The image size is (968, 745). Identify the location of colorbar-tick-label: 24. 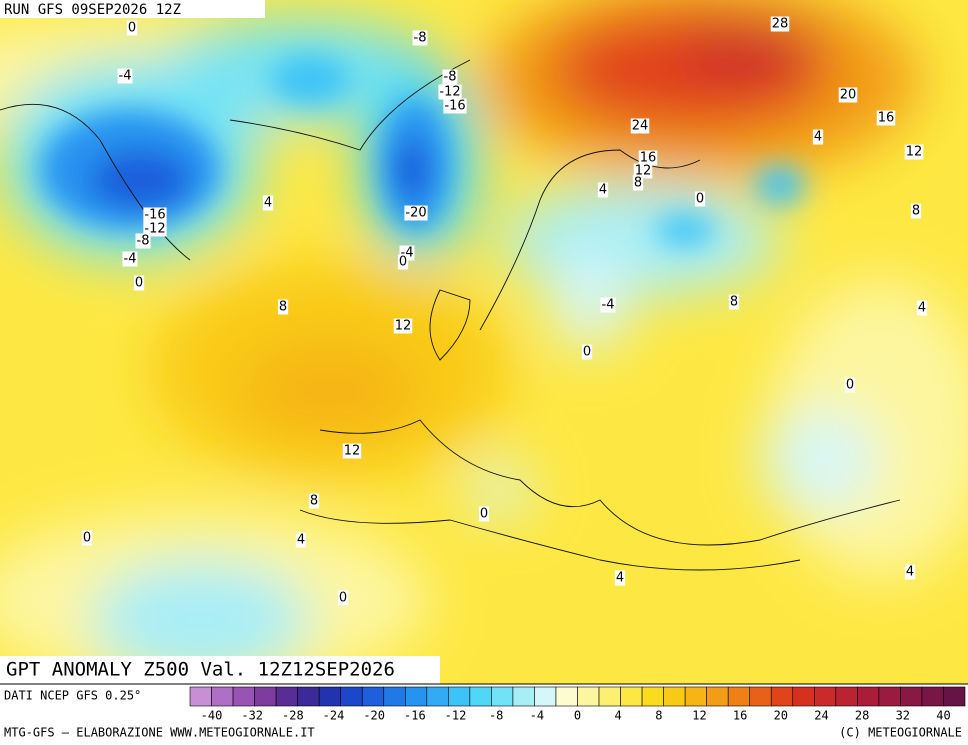
(821, 716).